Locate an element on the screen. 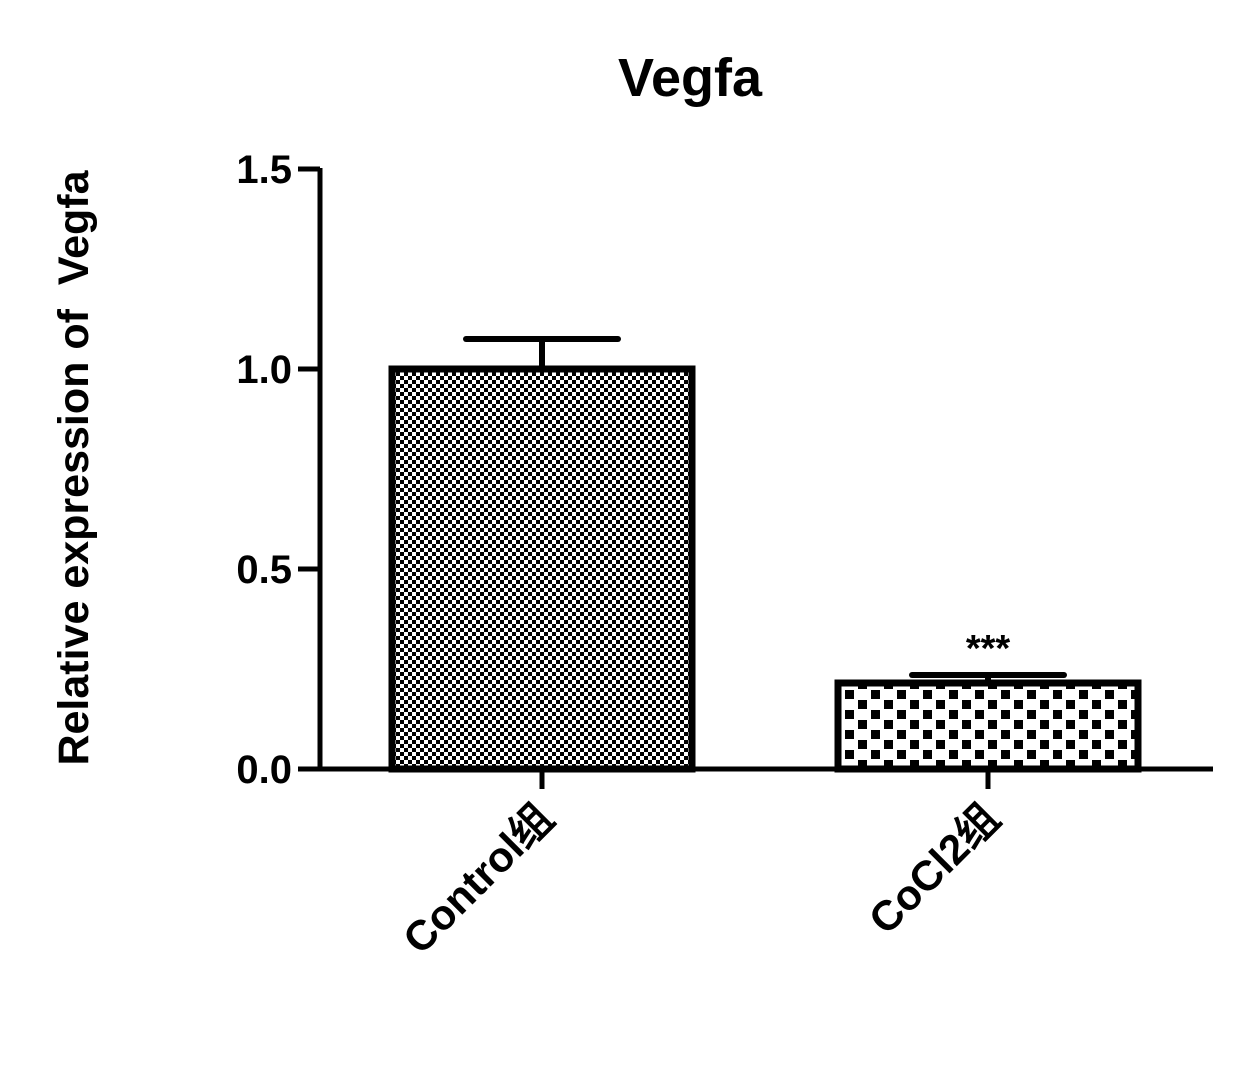  x-ticks: Control组 CoCl2组 is located at coordinates (701, 866).